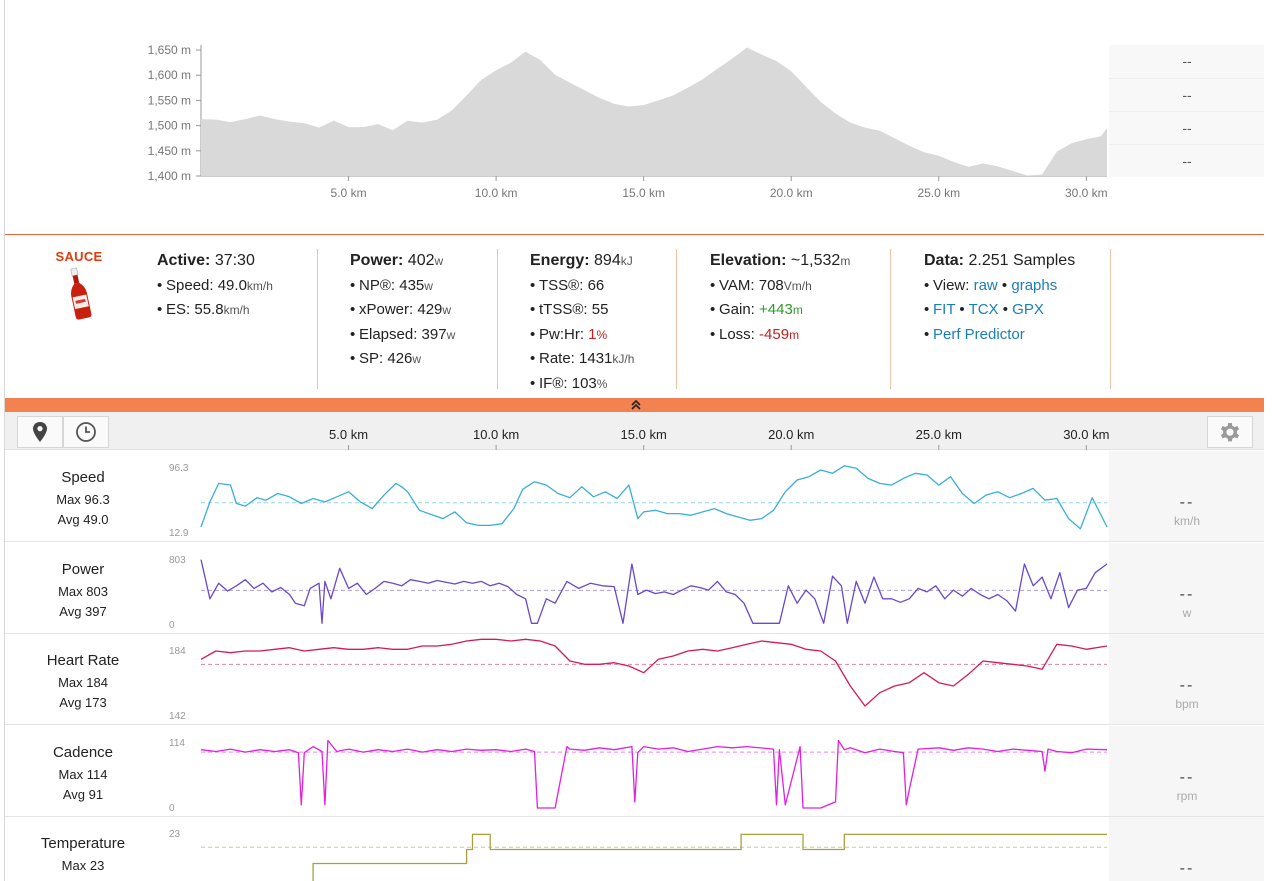  What do you see at coordinates (567, 285) in the screenshot?
I see `stat-tss: • TSS®: 66` at bounding box center [567, 285].